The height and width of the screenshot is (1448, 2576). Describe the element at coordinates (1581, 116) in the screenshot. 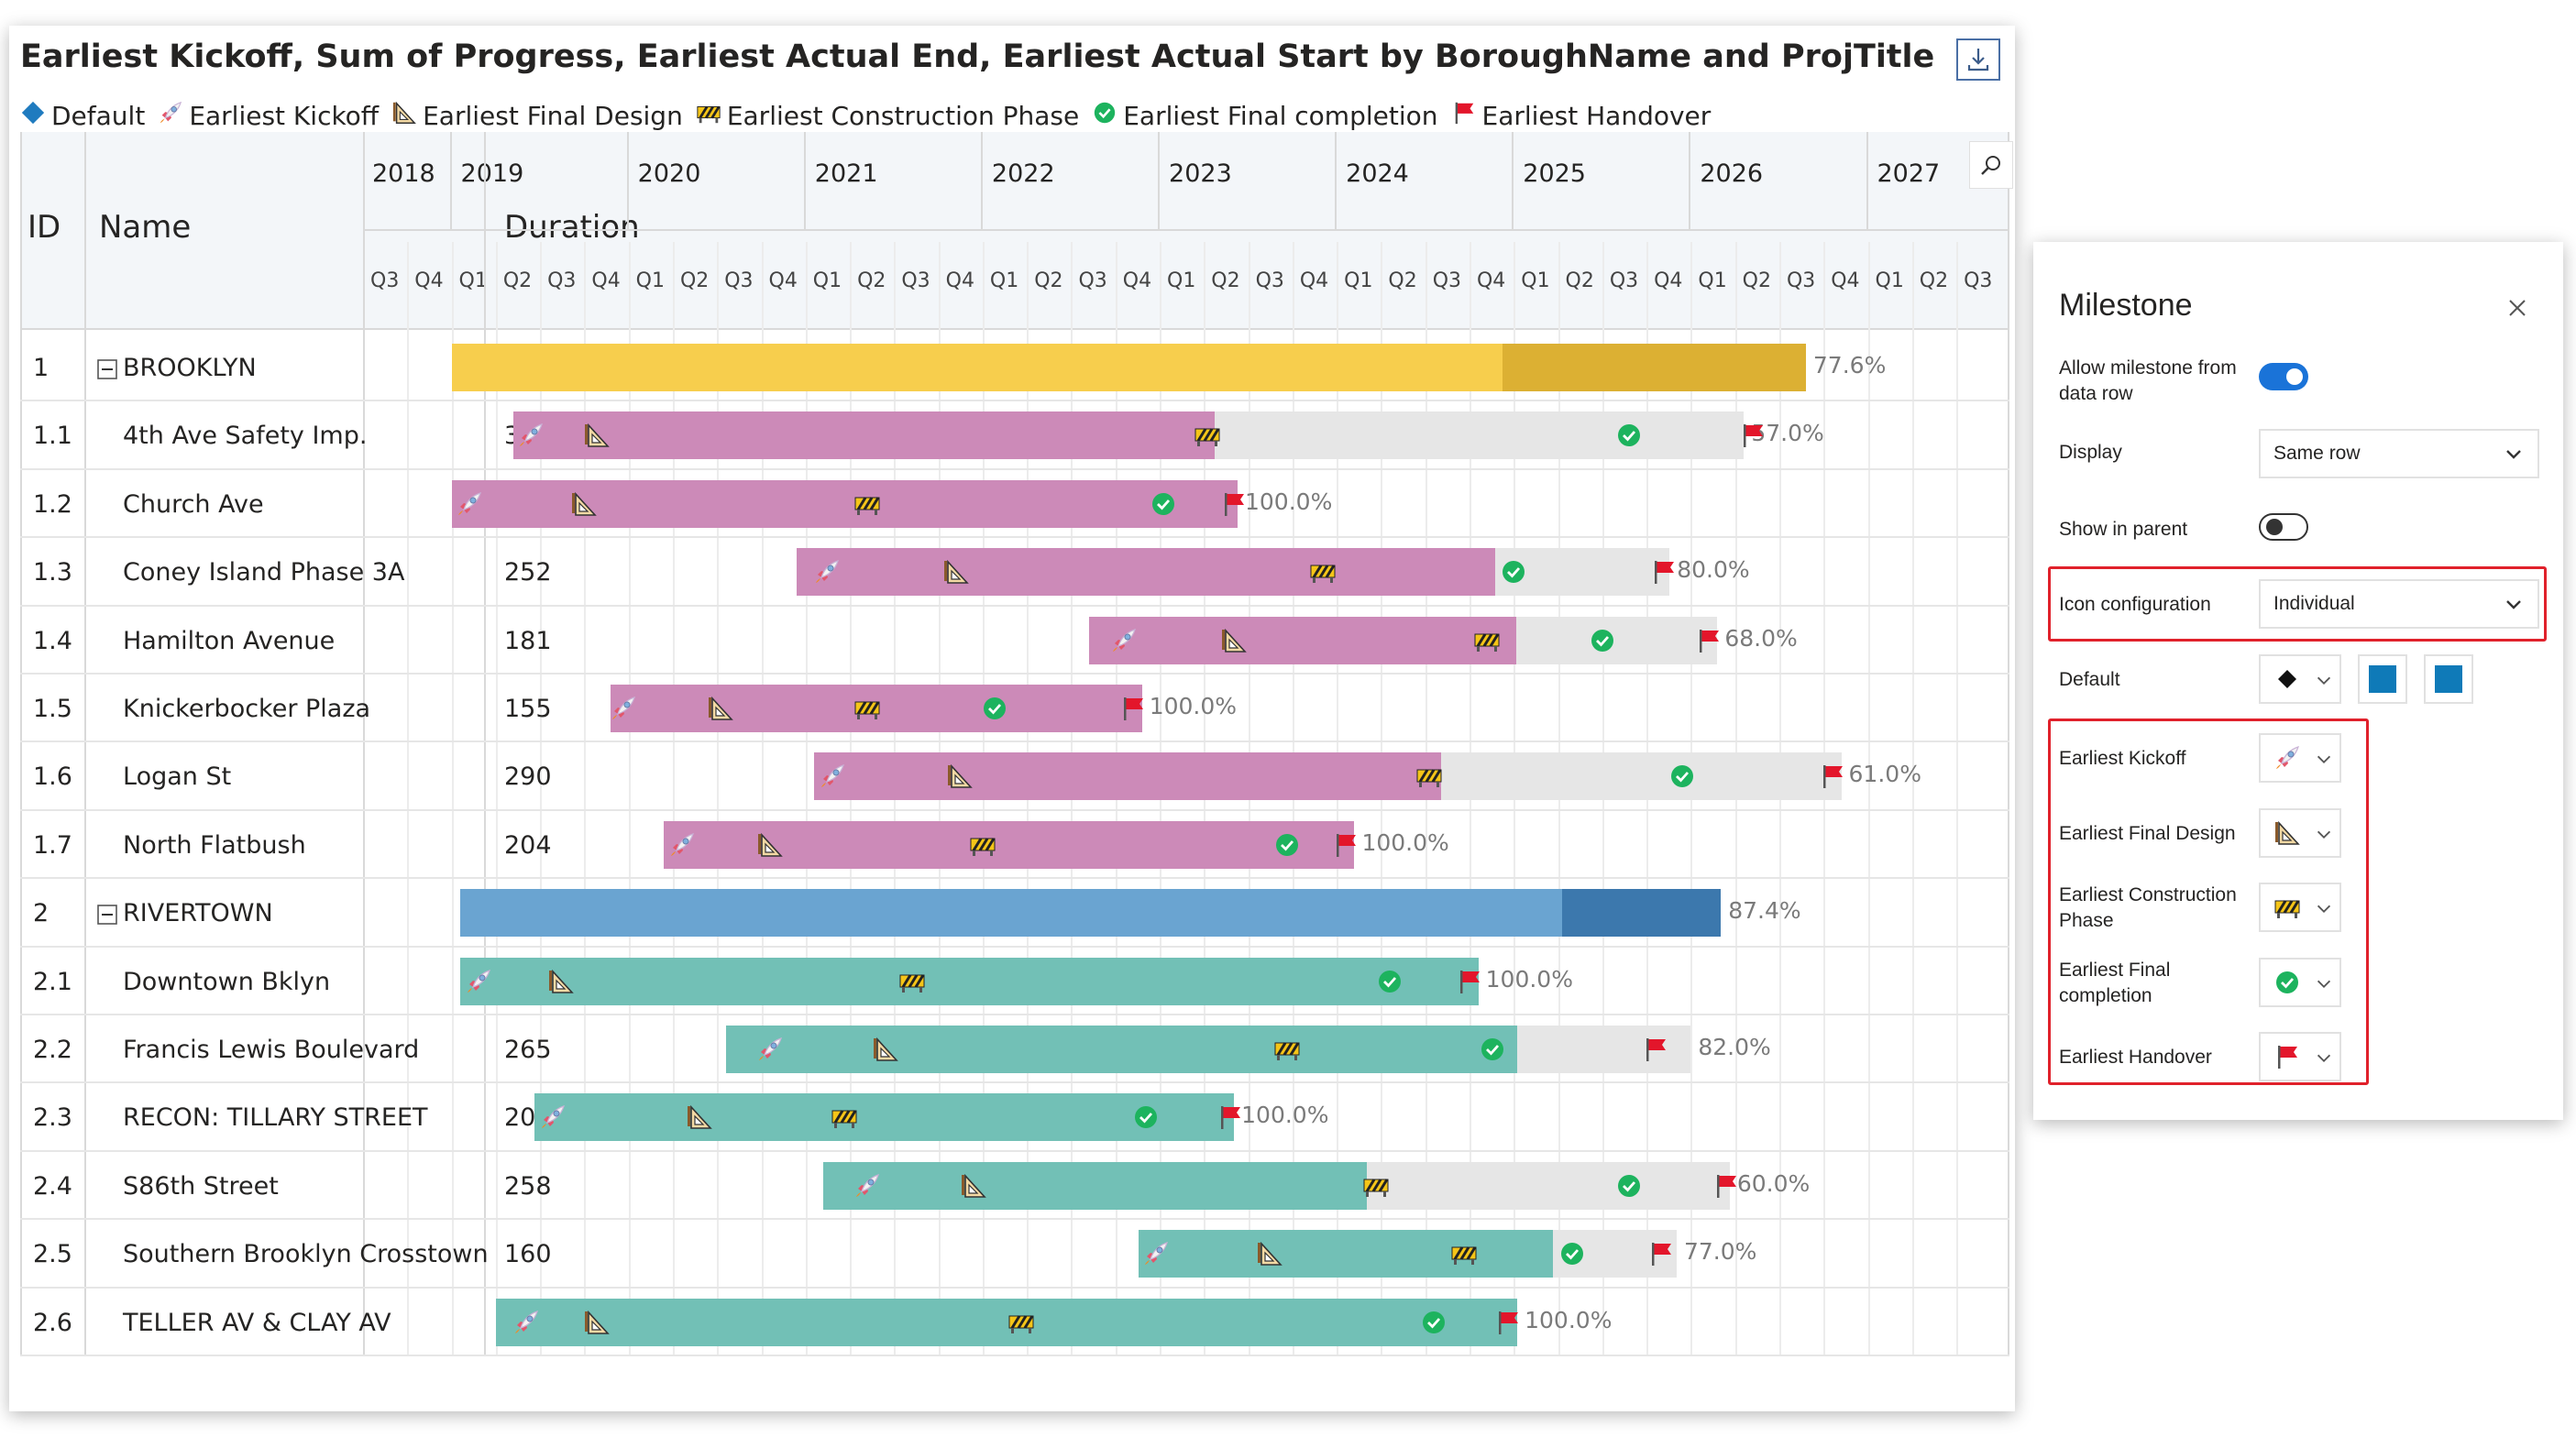

I see `legend-item-flag: Earliest Handover` at that location.